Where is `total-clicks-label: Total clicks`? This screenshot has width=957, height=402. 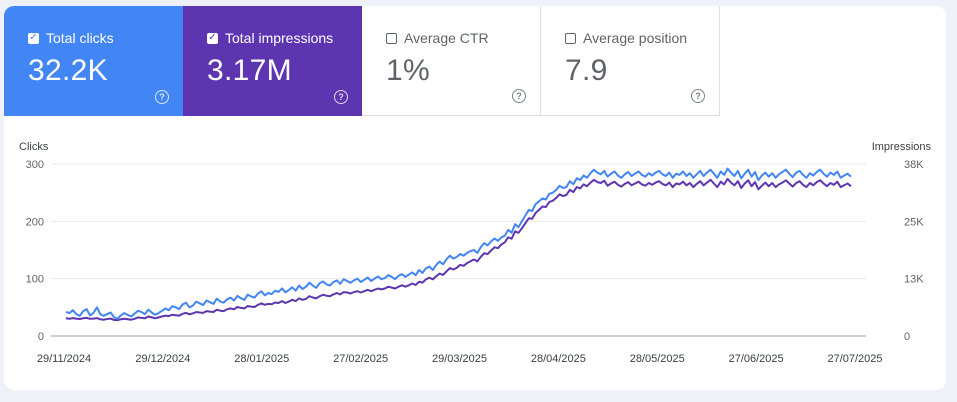 total-clicks-label: Total clicks is located at coordinates (80, 38).